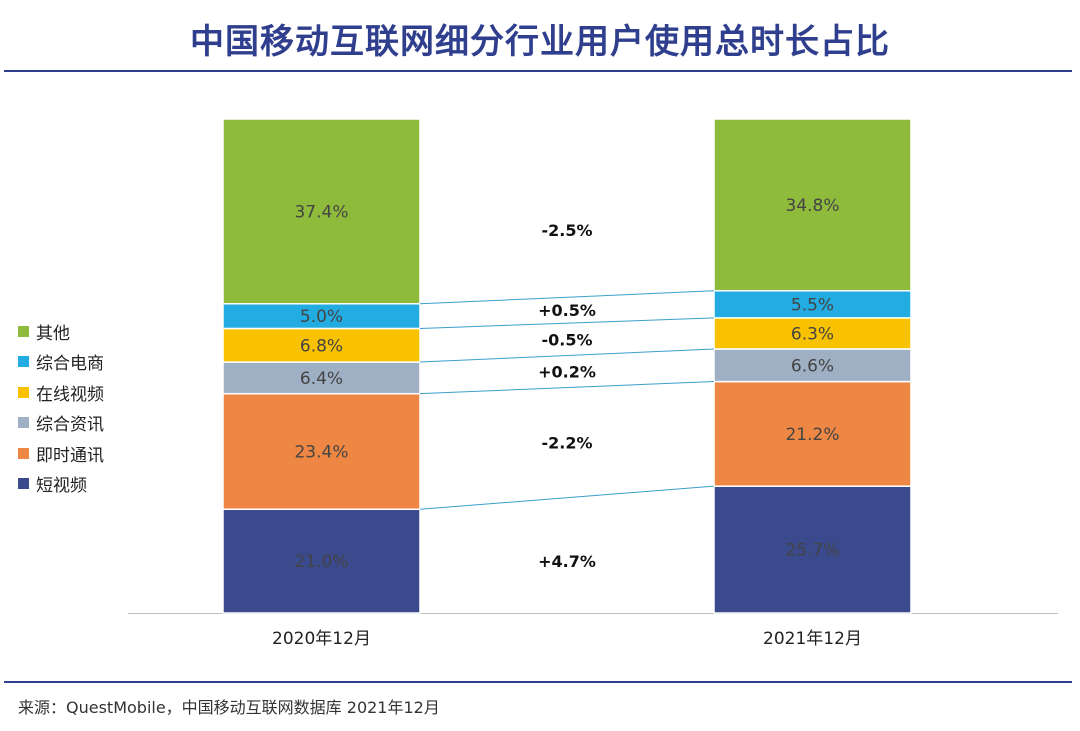  Describe the element at coordinates (538, 71) in the screenshot. I see `title-divider` at that location.